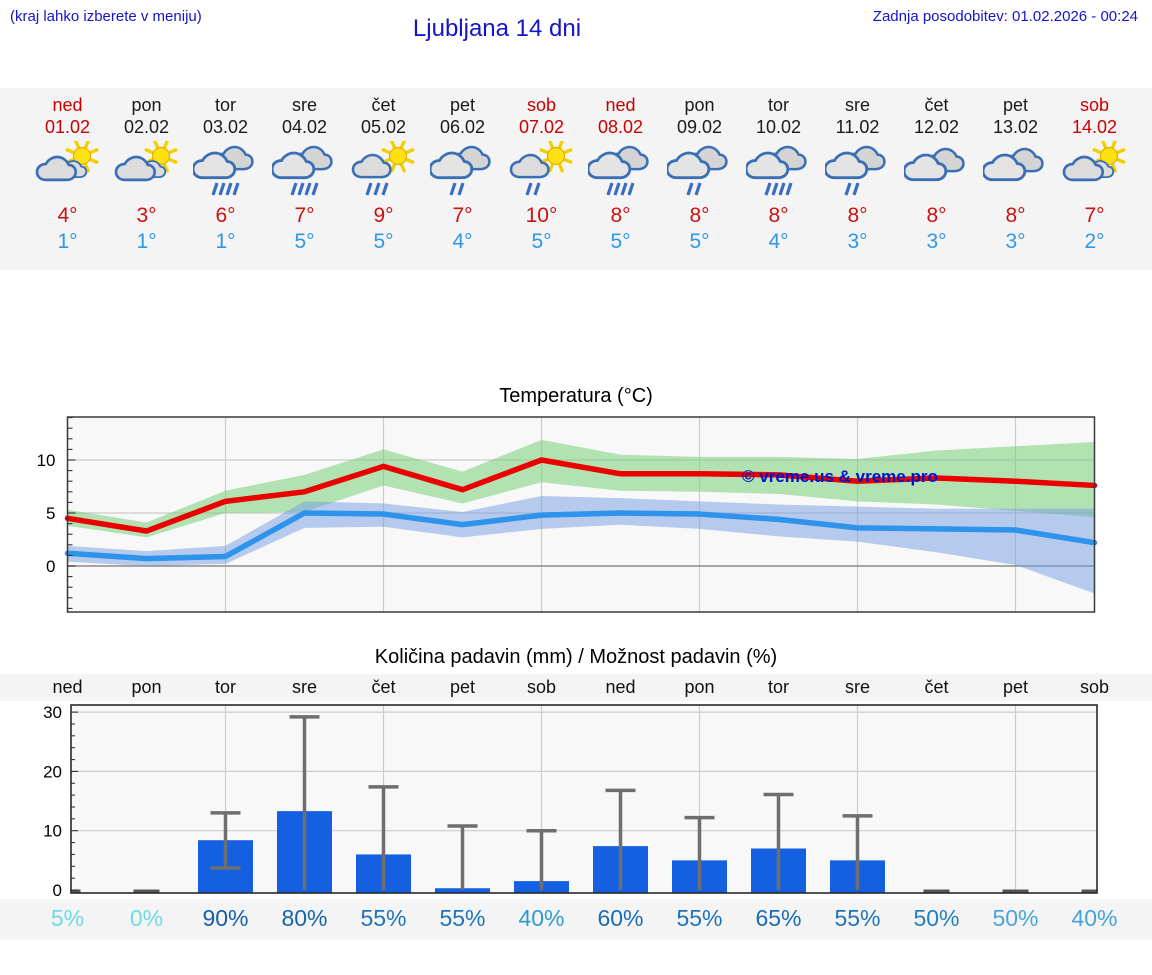 The image size is (1152, 975). What do you see at coordinates (576, 919) in the screenshot?
I see `precip-probability-row: 5% 0% 90% 80% 55% 55% 40% 60% 55% 65% 55% 50% 50% 40%` at bounding box center [576, 919].